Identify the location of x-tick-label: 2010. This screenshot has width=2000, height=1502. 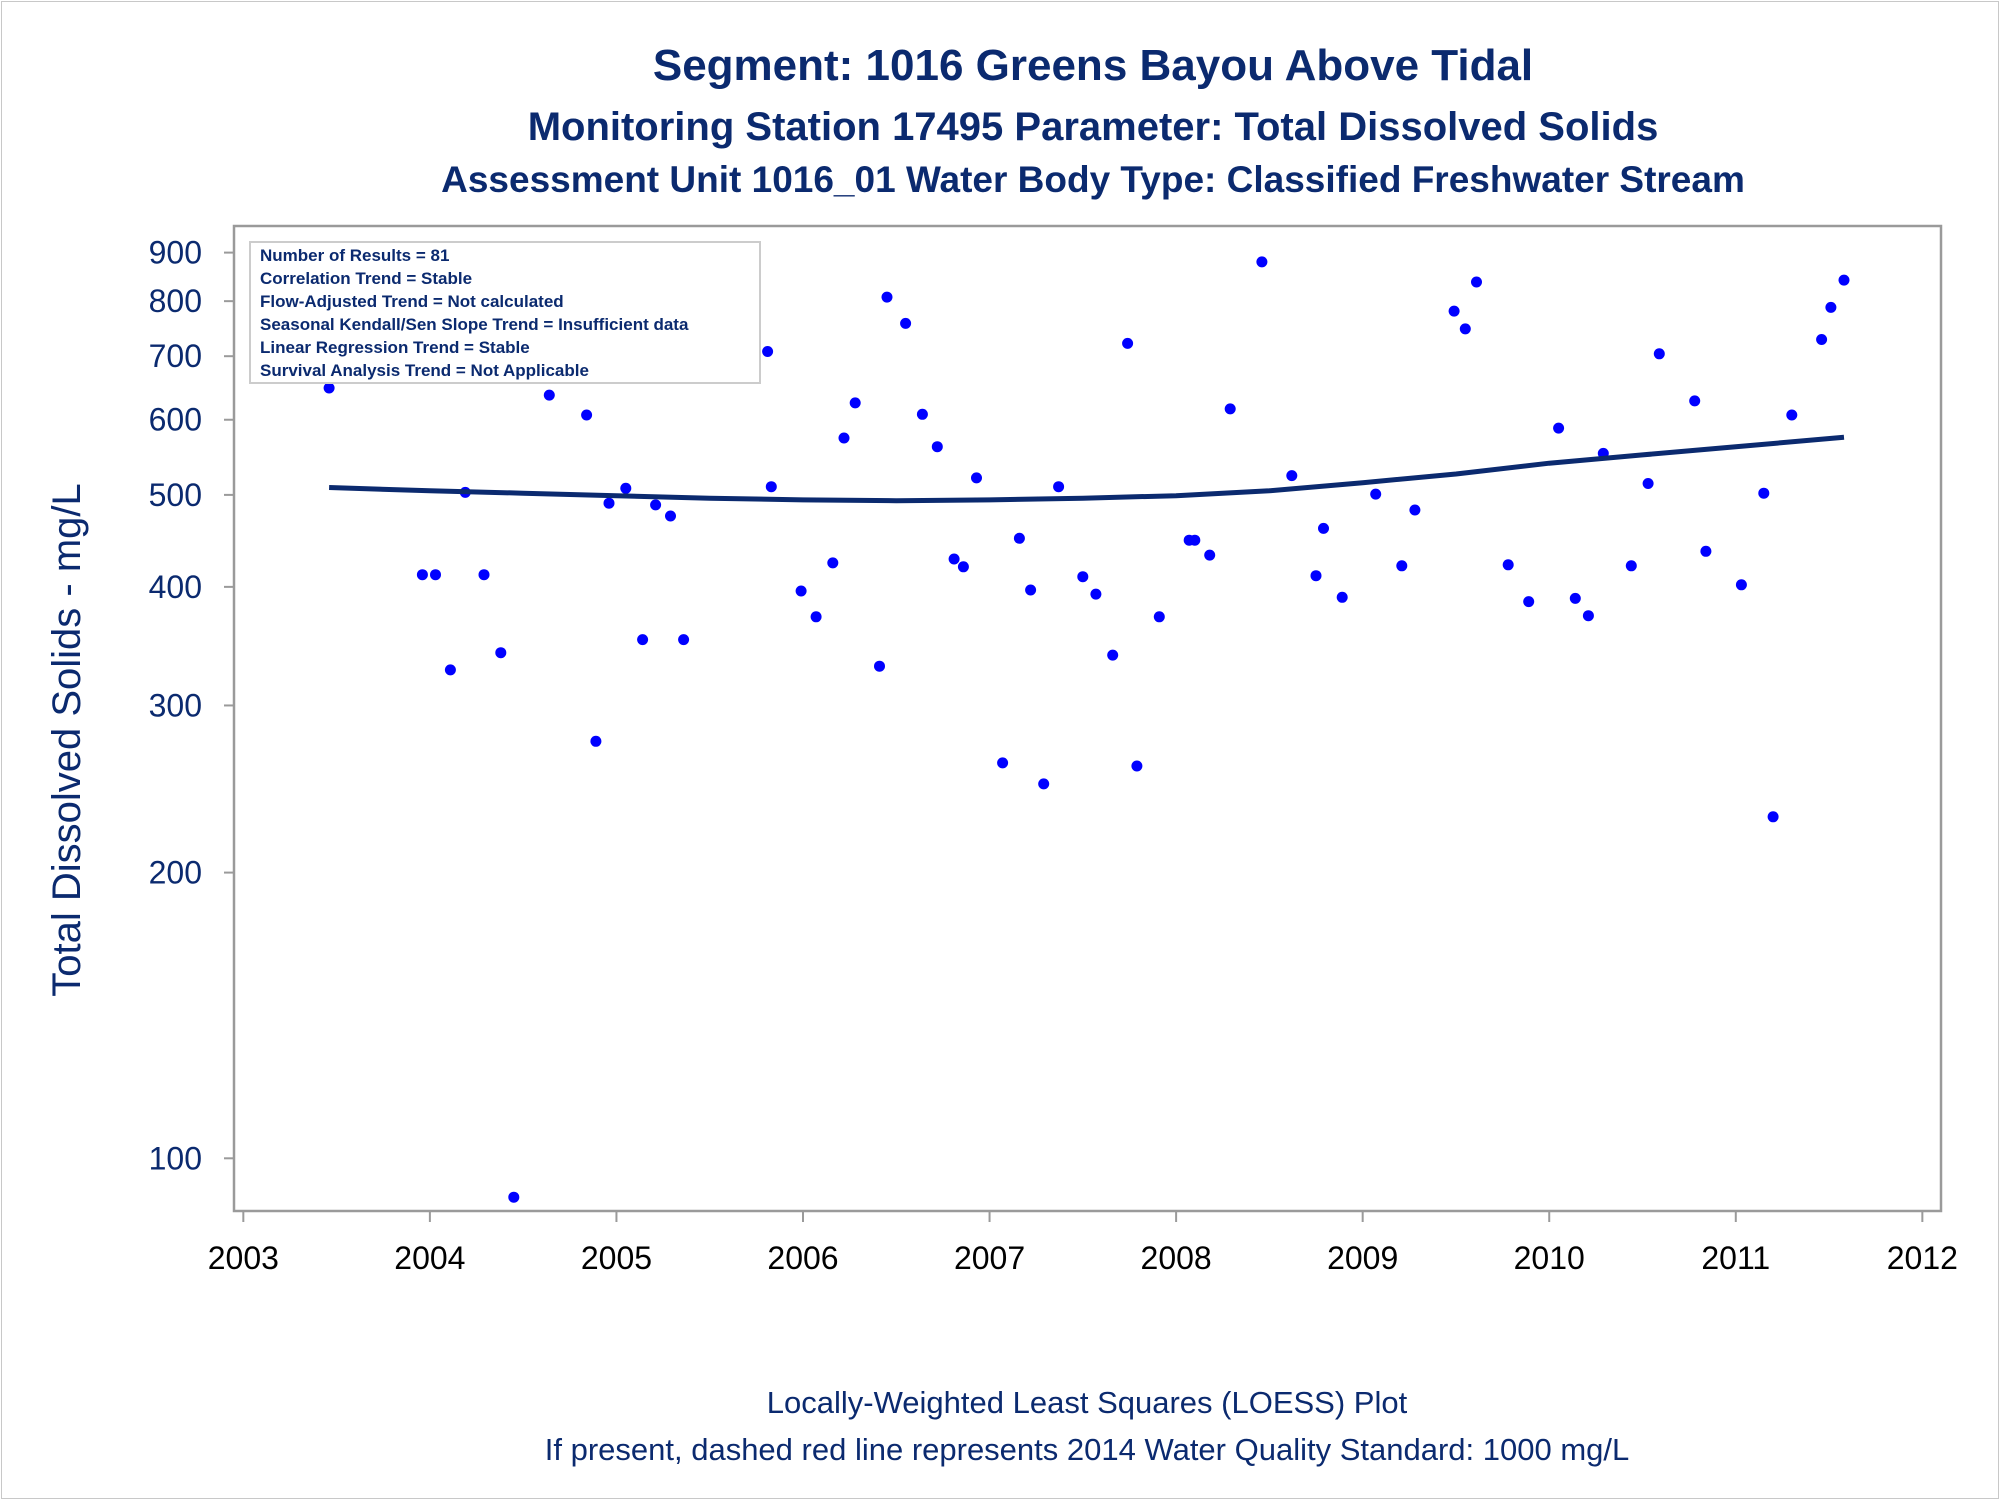
(1549, 1258).